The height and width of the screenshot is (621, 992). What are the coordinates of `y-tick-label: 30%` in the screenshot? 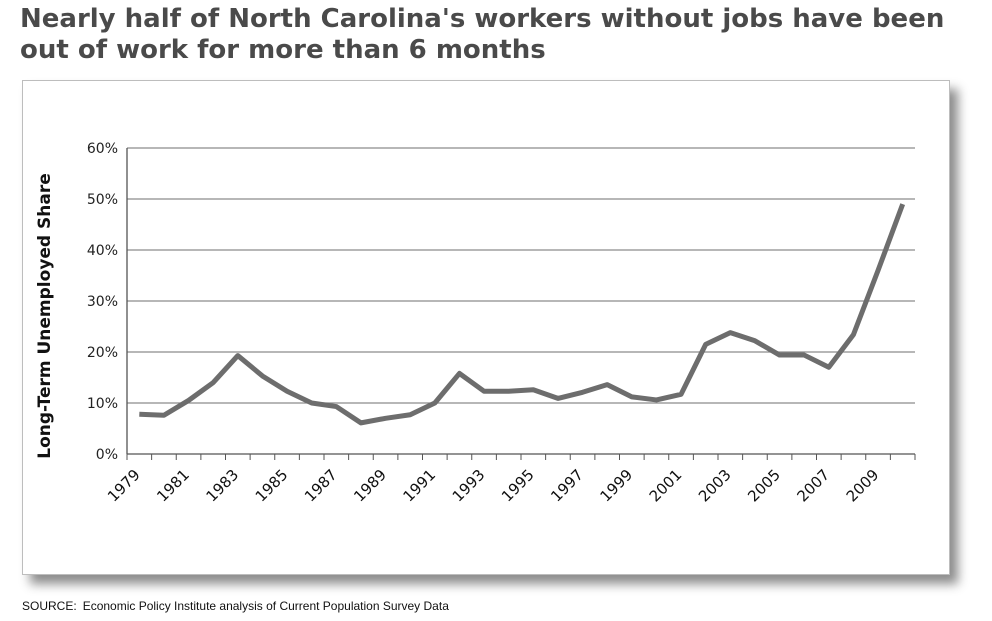 It's located at (102, 302).